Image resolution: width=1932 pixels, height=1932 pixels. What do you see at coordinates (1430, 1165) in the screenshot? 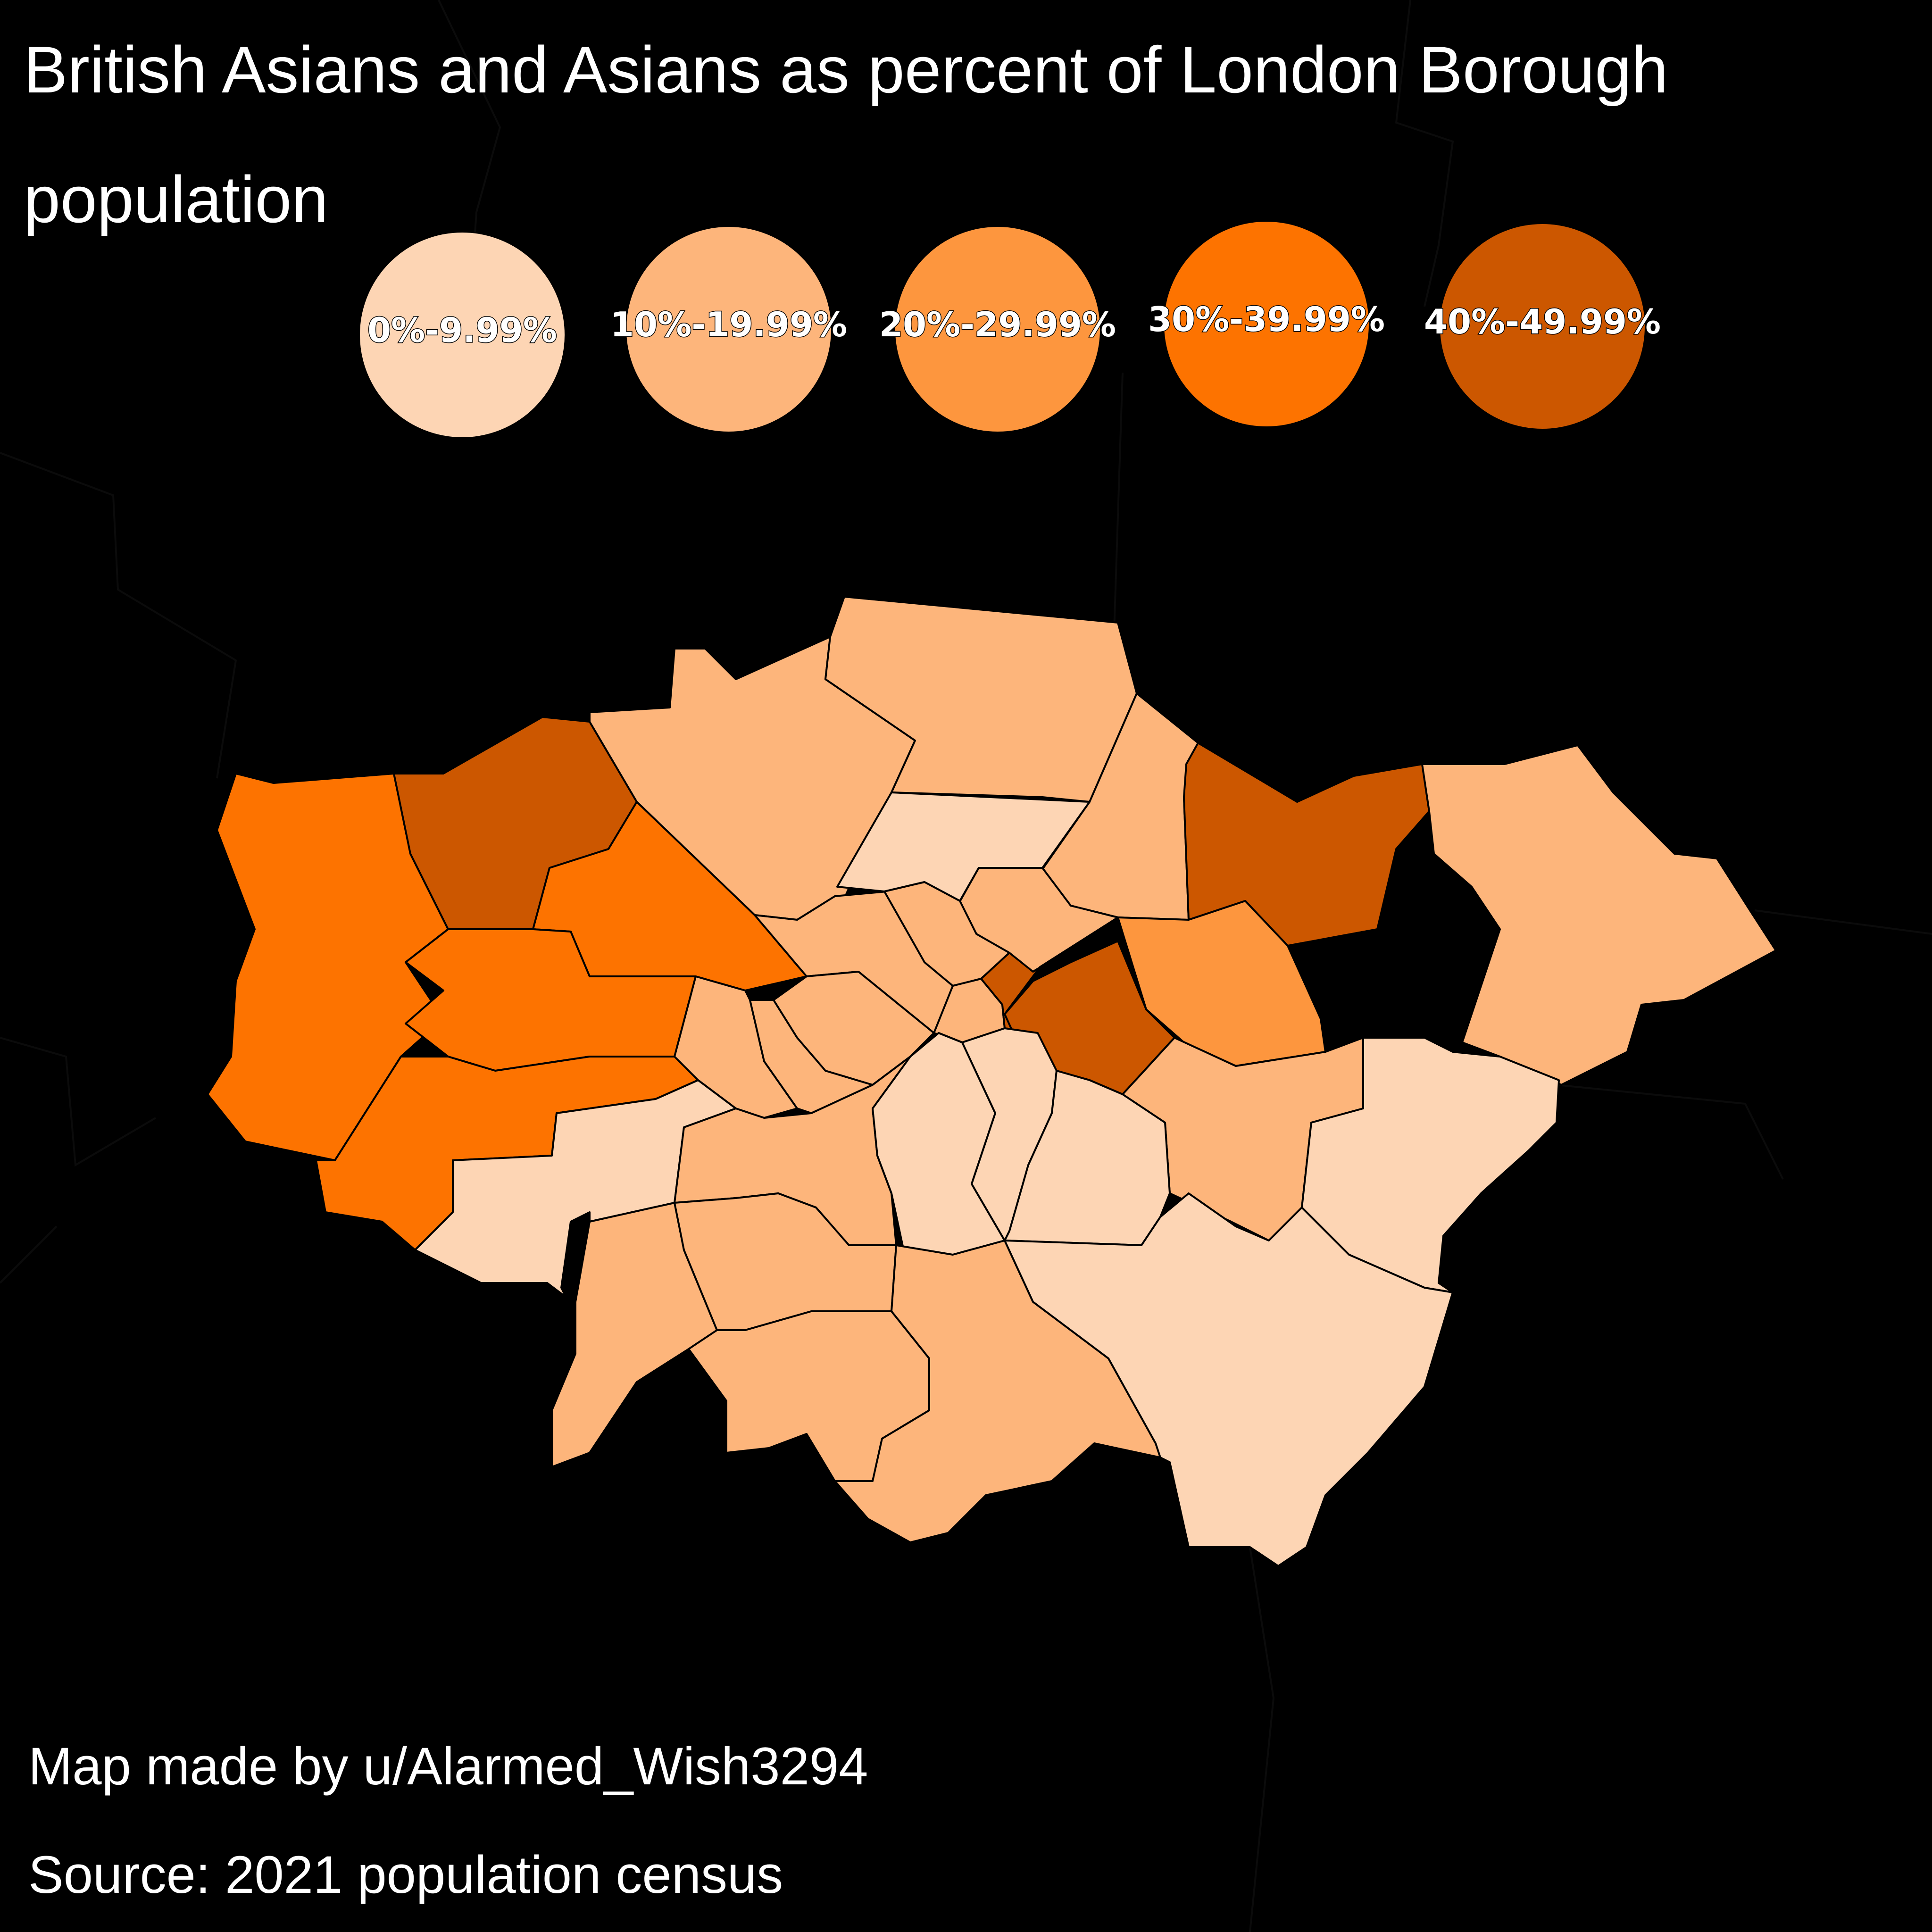
I see `region-bexley` at bounding box center [1430, 1165].